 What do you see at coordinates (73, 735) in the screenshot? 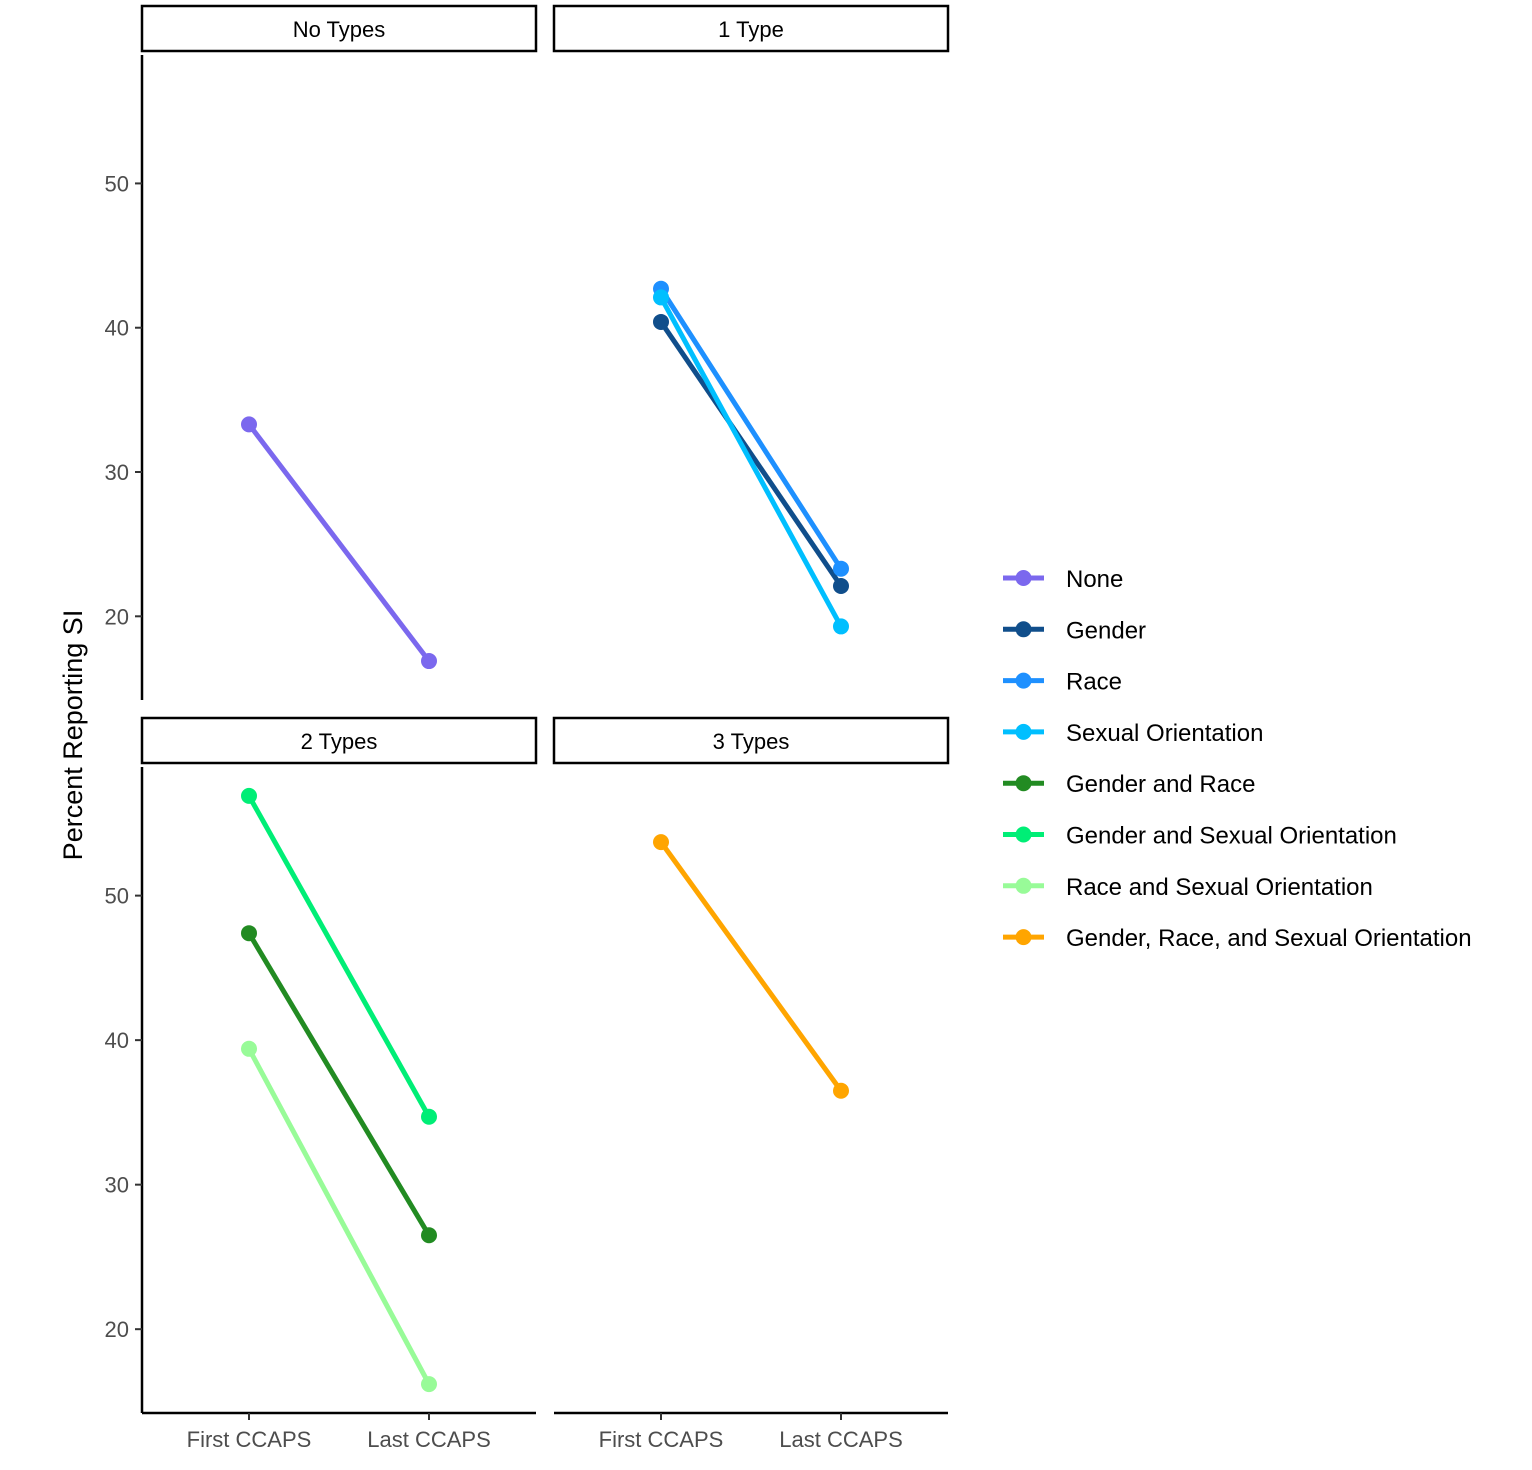
I see `y-axis-label: Percent Reporting SI` at bounding box center [73, 735].